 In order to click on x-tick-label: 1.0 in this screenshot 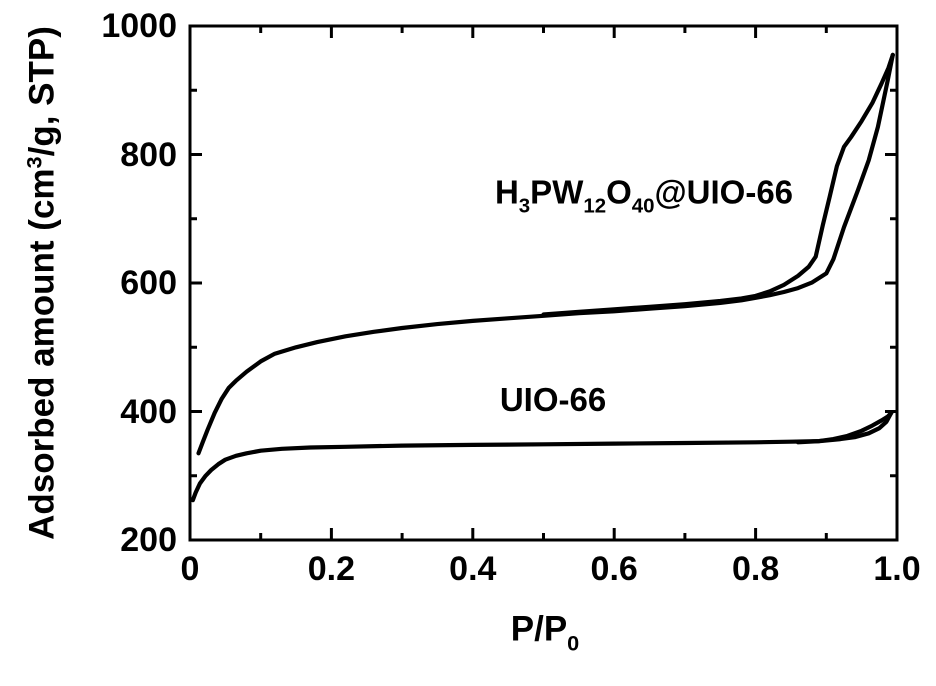, I will do `click(897, 569)`.